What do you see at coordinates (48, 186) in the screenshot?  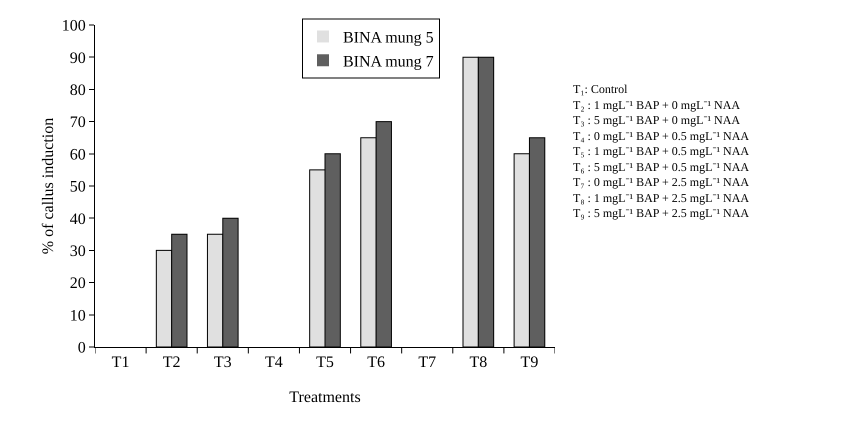 I see `y-axis-title: % of callus induction` at bounding box center [48, 186].